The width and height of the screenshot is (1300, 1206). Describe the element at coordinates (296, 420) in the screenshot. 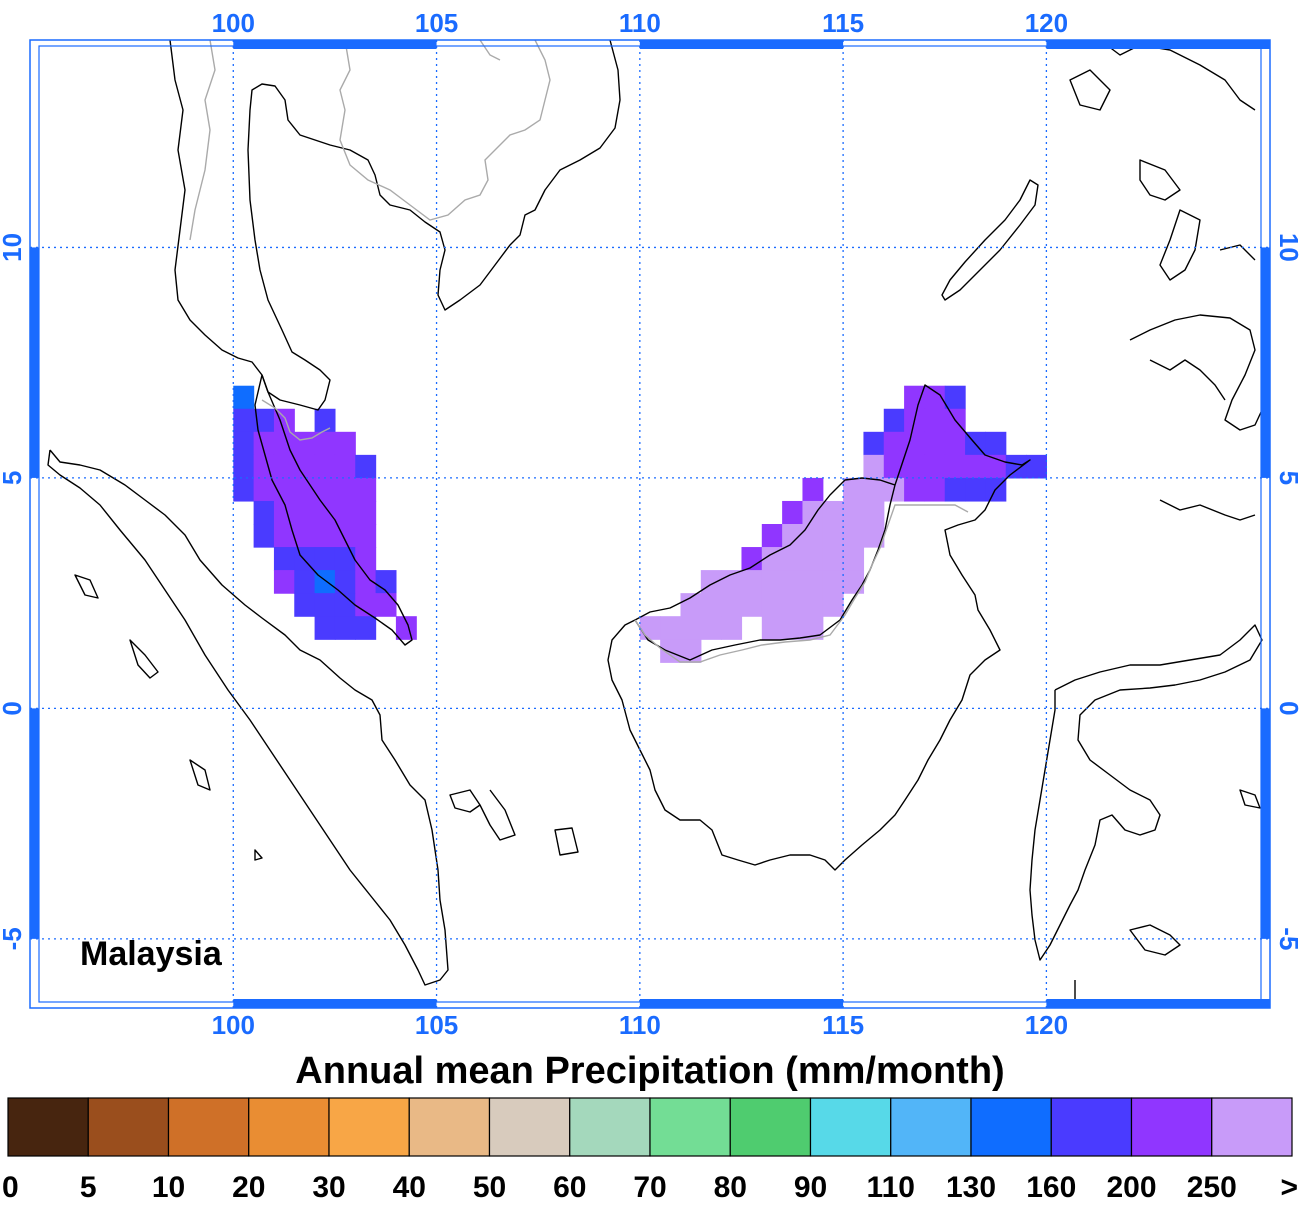

I see `border-thailand-malaysia` at that location.